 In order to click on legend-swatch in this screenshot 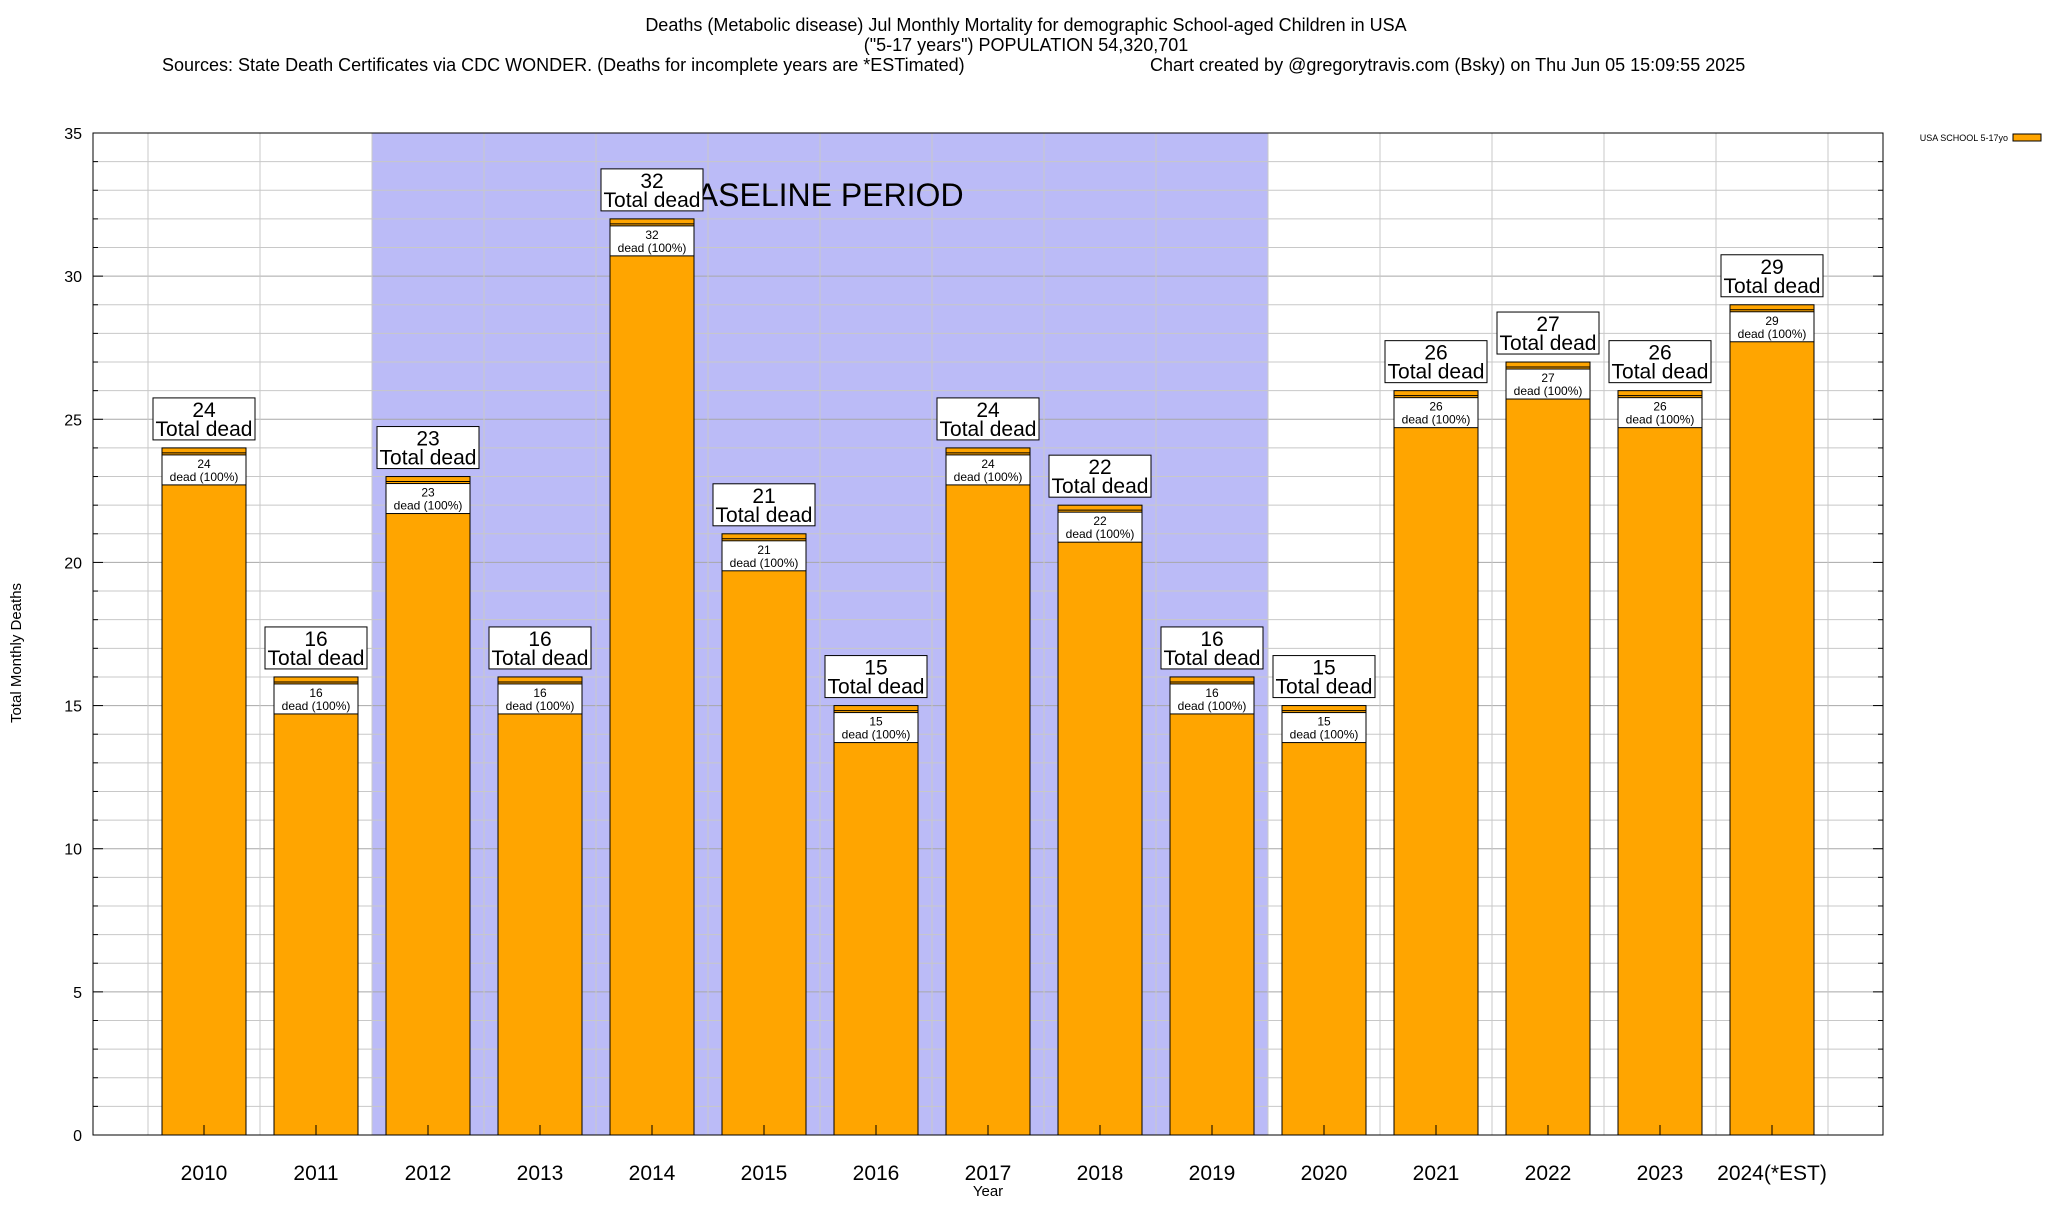, I will do `click(2027, 137)`.